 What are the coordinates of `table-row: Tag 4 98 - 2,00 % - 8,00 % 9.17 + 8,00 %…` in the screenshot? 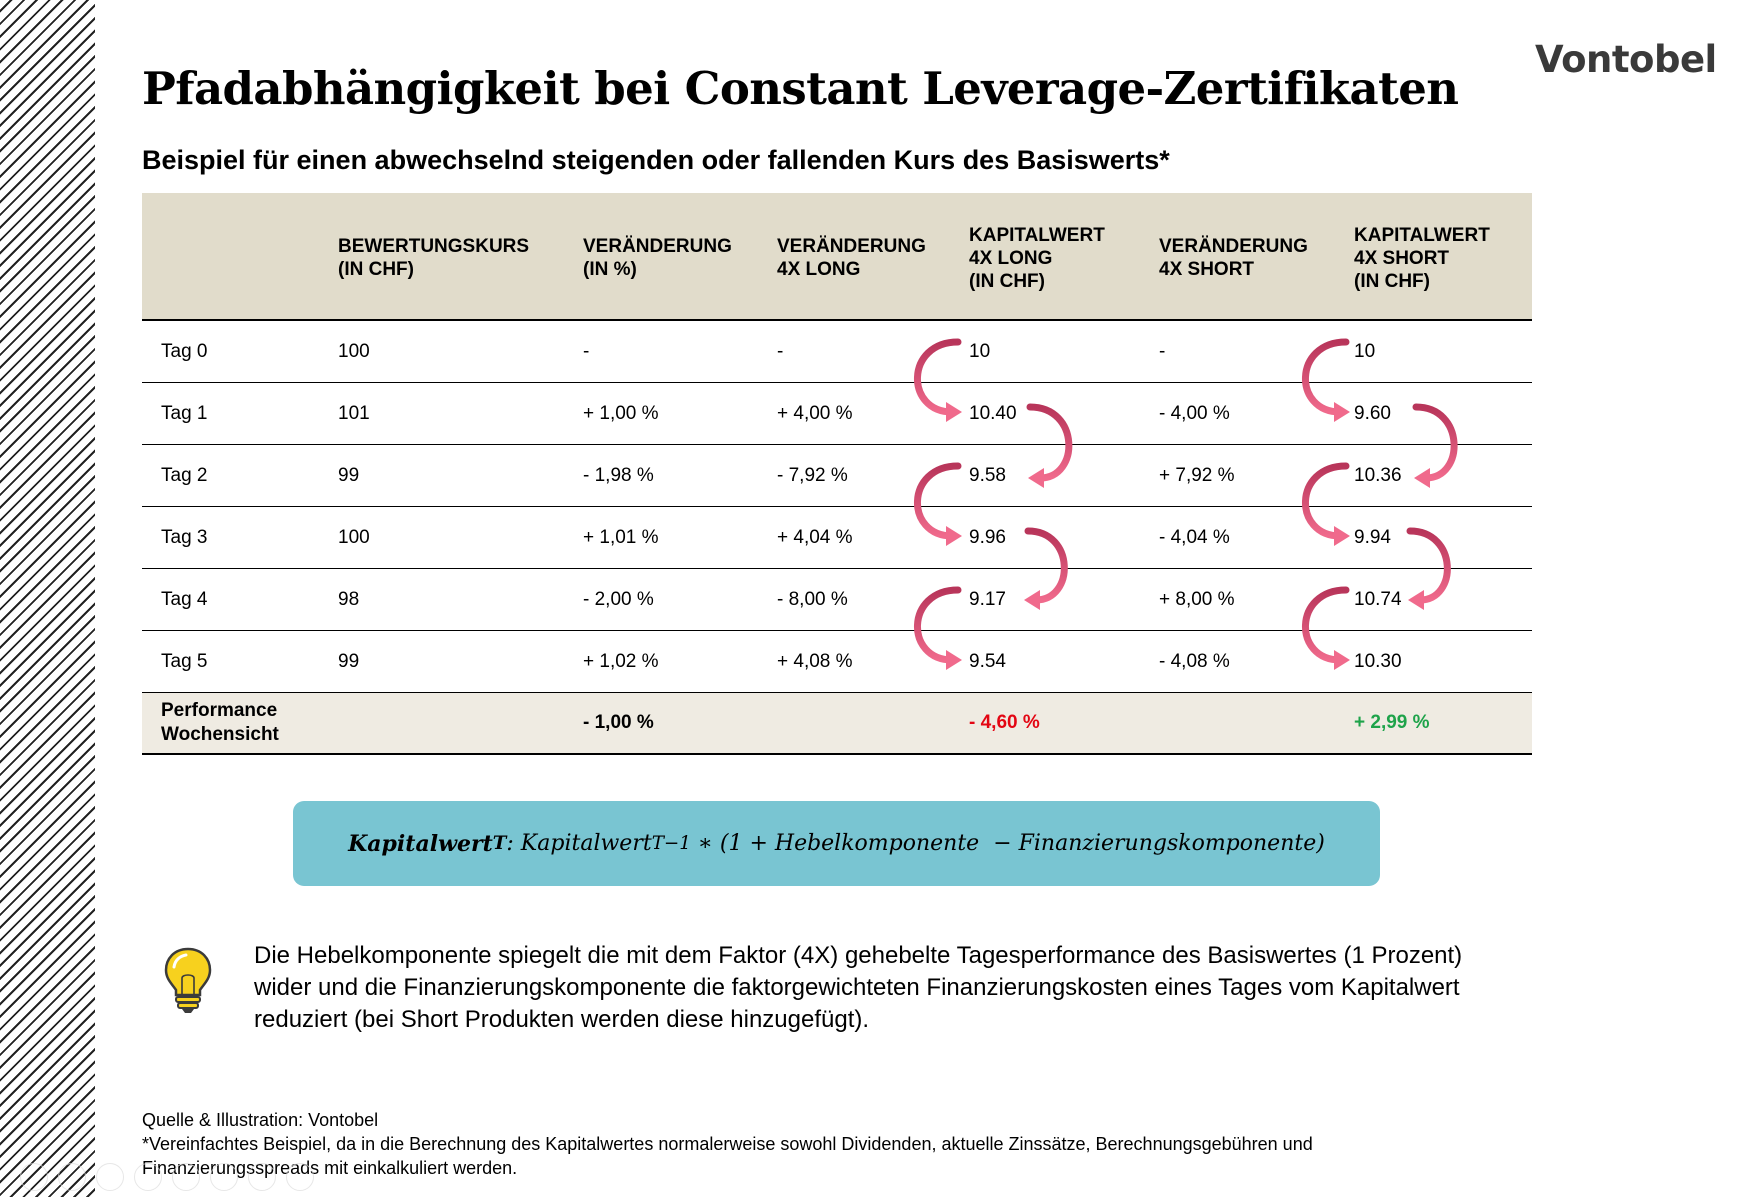 It's located at (837, 600).